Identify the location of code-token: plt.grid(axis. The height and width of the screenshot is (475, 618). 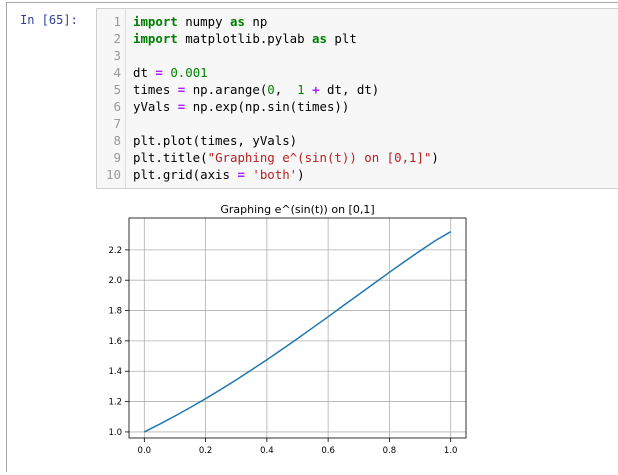
(185, 174).